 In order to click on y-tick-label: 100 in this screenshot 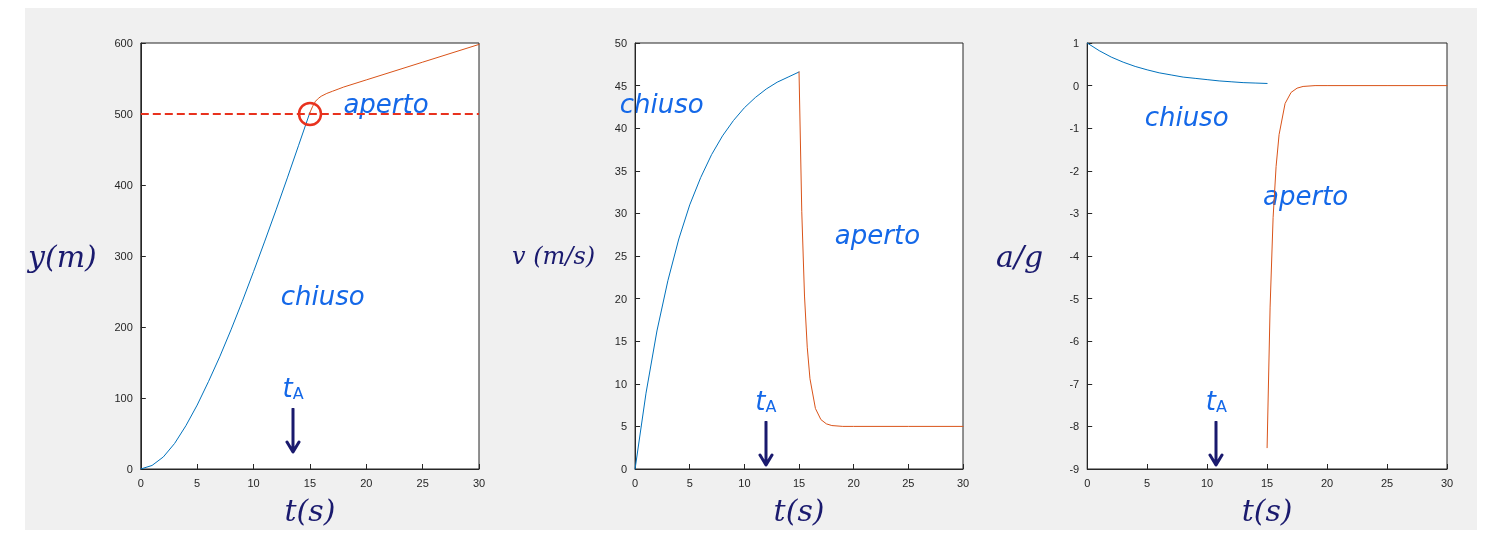, I will do `click(123, 398)`.